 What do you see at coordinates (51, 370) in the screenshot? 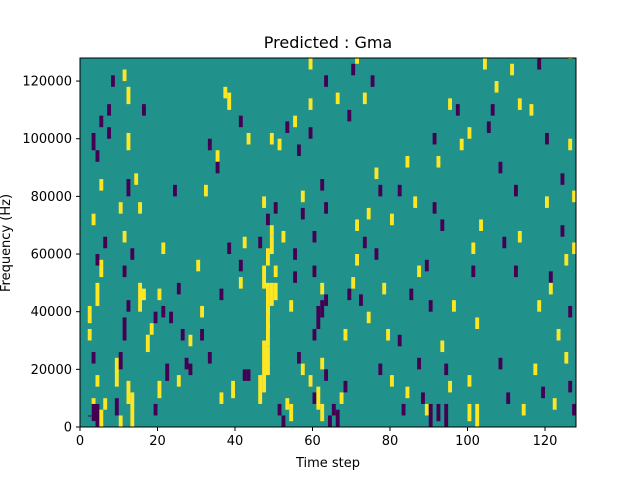
I see `y-tick-label: 20000` at bounding box center [51, 370].